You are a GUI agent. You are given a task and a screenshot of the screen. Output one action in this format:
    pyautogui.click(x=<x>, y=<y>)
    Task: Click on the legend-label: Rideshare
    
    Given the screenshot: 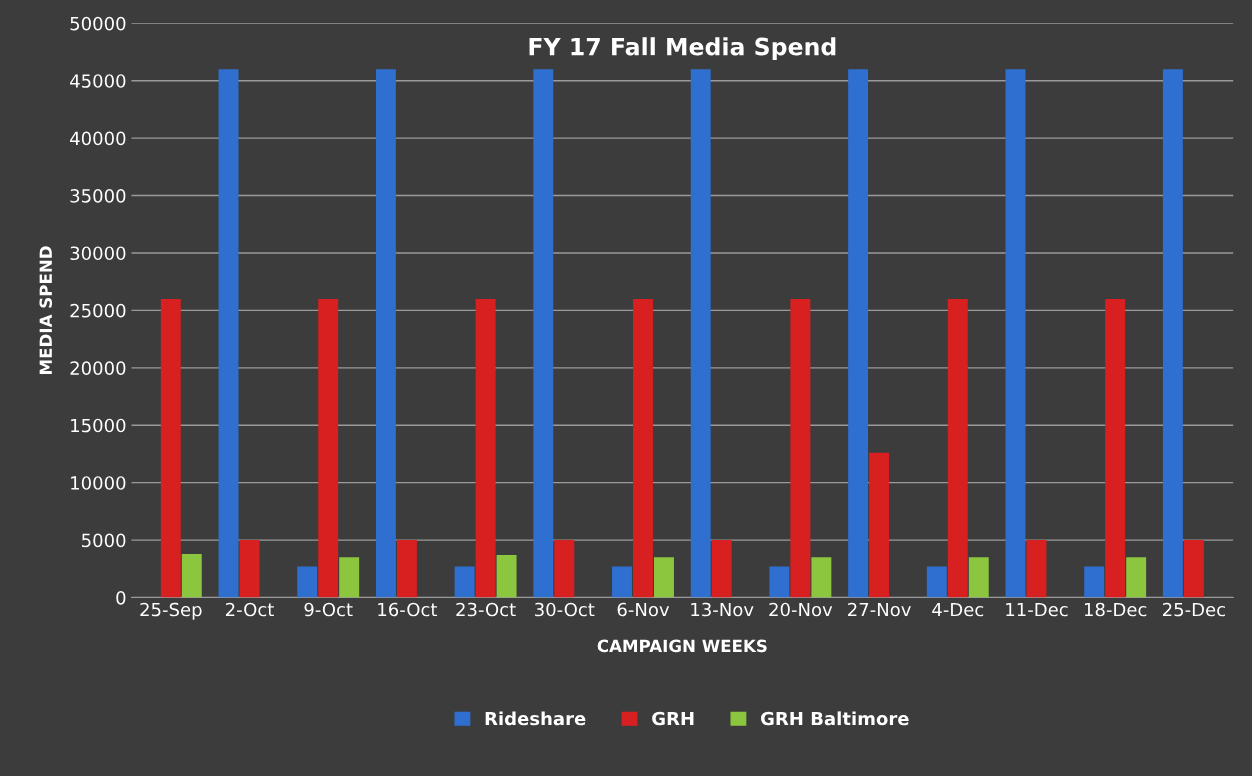 What is the action you would take?
    pyautogui.click(x=535, y=718)
    